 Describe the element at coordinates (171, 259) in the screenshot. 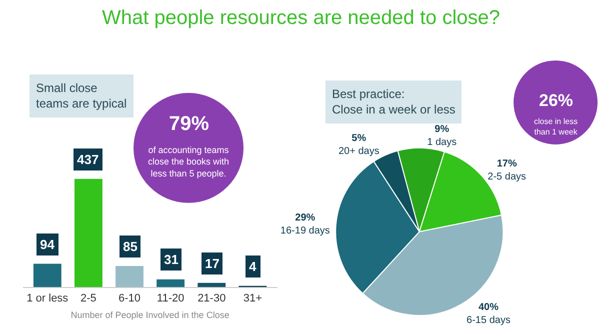

I see `data-label: 31` at that location.